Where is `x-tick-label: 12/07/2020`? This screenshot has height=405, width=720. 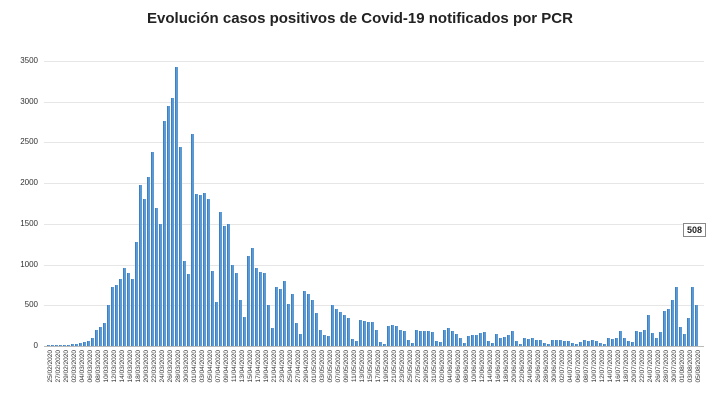 x-tick-label: 12/07/2020 is located at coordinates (602, 366).